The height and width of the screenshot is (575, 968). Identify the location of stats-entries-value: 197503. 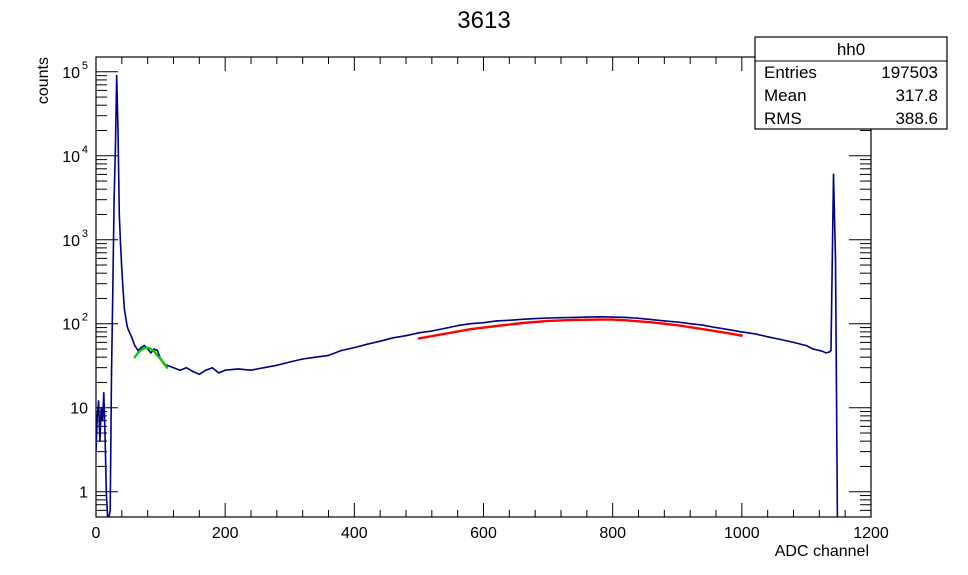
(909, 72).